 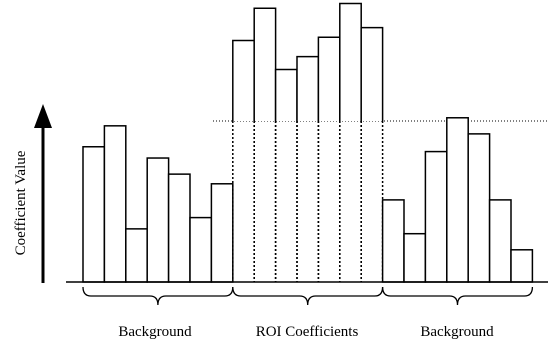 I want to click on brace-region2, so click(x=308, y=296).